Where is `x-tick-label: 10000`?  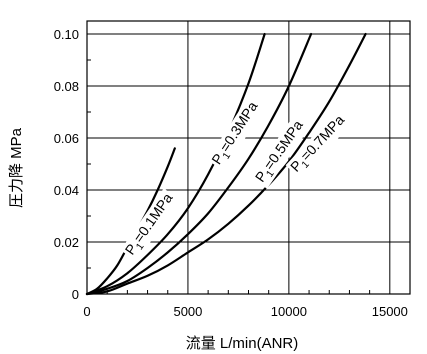 x-tick-label: 10000 is located at coordinates (289, 311).